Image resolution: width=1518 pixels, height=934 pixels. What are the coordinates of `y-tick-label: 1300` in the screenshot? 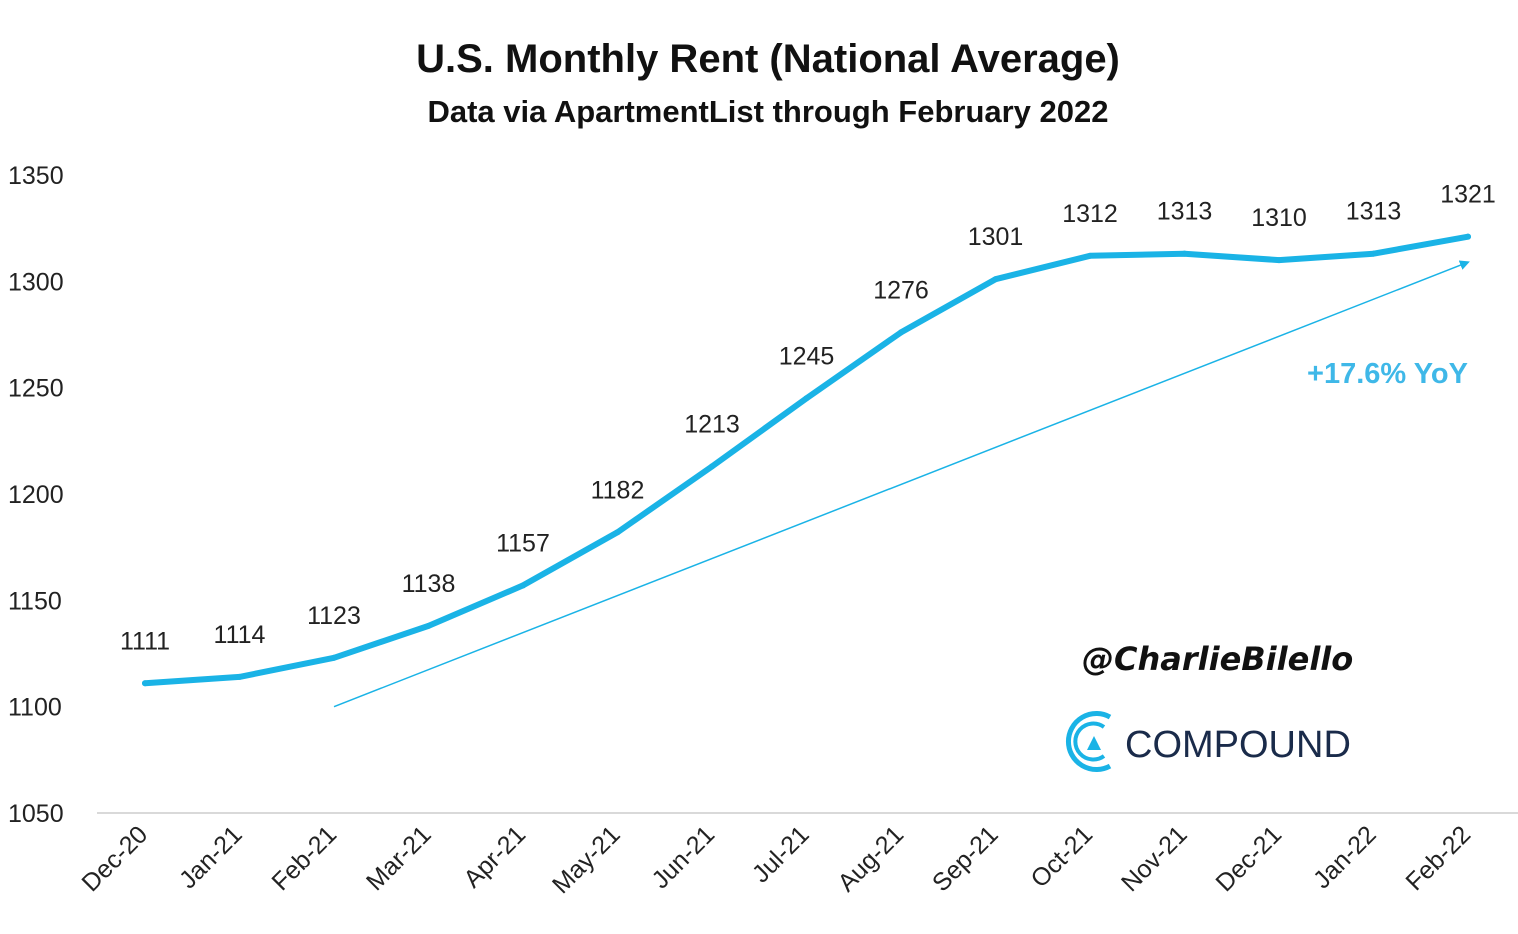 It's located at (36, 282).